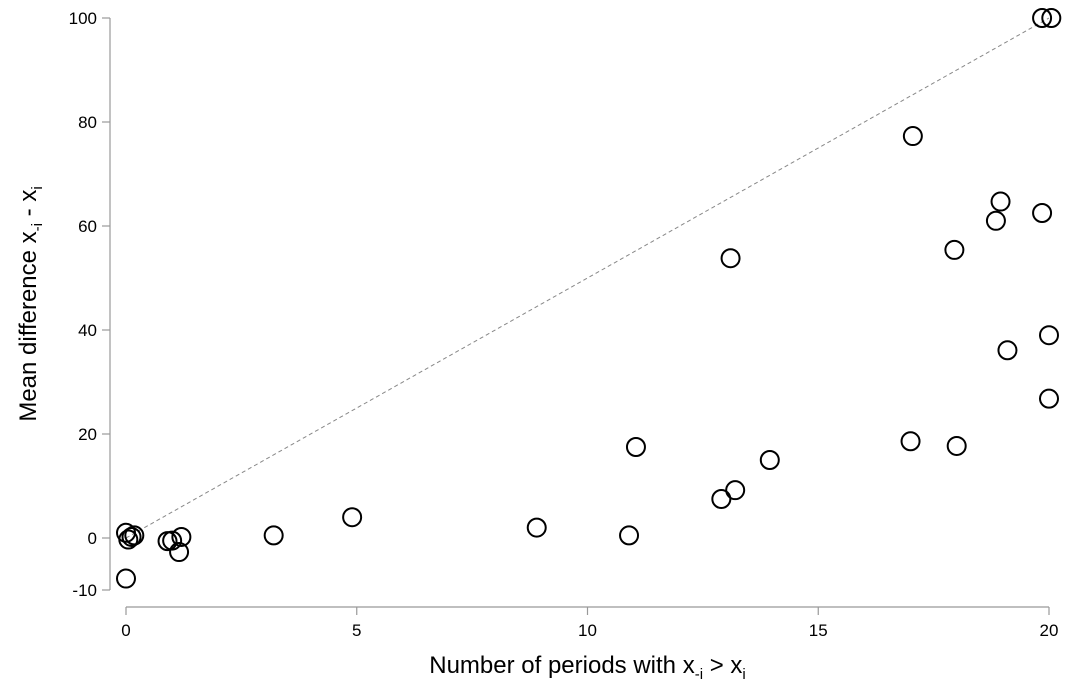 This screenshot has width=1067, height=681. What do you see at coordinates (722, 665) in the screenshot?
I see `x-axis-title-mid: > x` at bounding box center [722, 665].